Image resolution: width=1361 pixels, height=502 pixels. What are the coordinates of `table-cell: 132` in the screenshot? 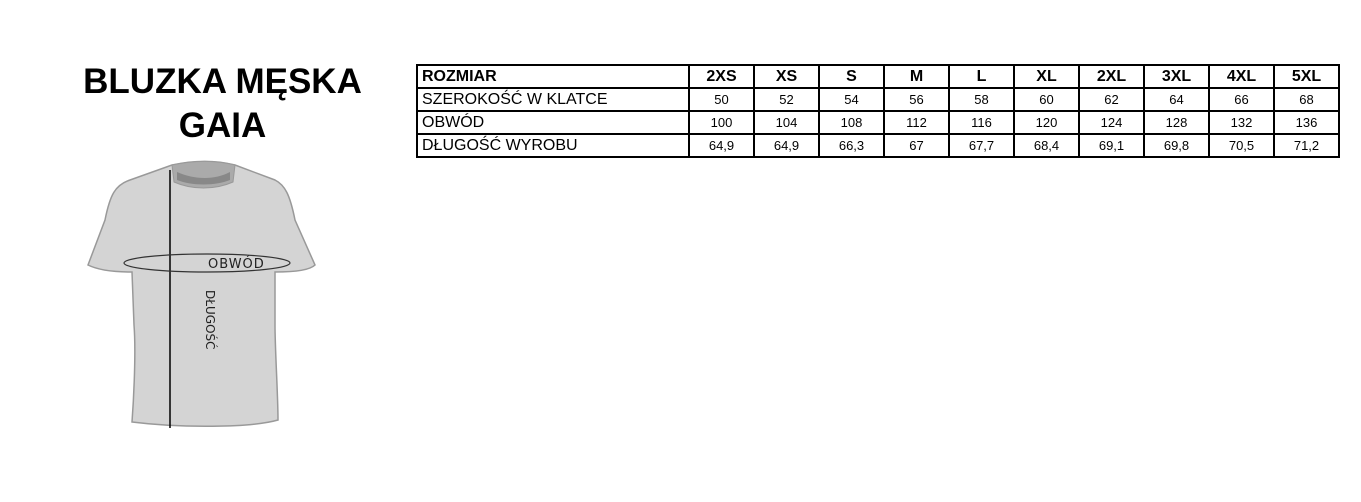 It's located at (1241, 122).